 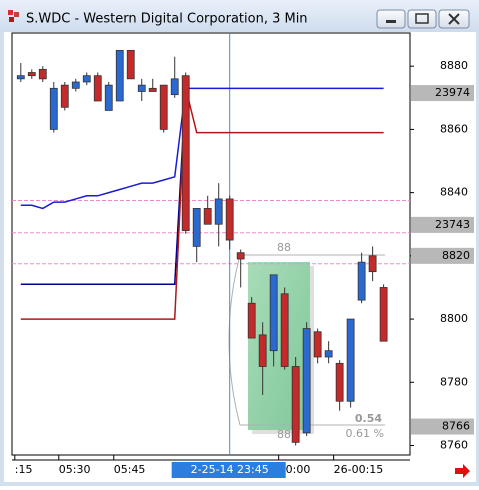 I want to click on restore-button, so click(x=422, y=19).